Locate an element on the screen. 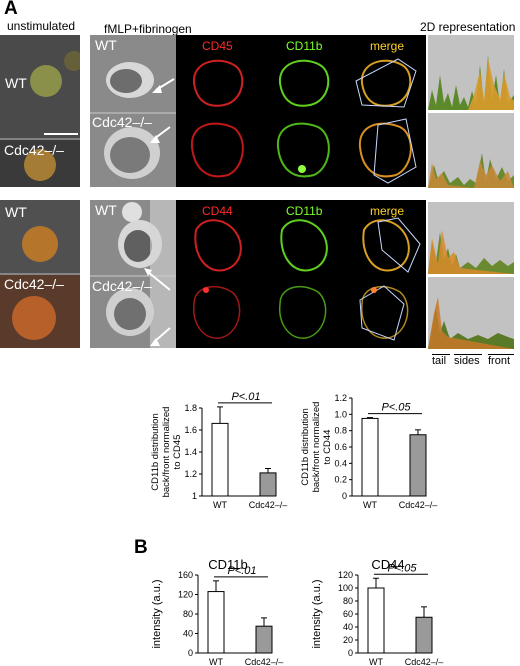 Image resolution: width=520 pixels, height=666 pixels. unstimulated-image-cd44: WT Cdc42–/– is located at coordinates (40, 274).